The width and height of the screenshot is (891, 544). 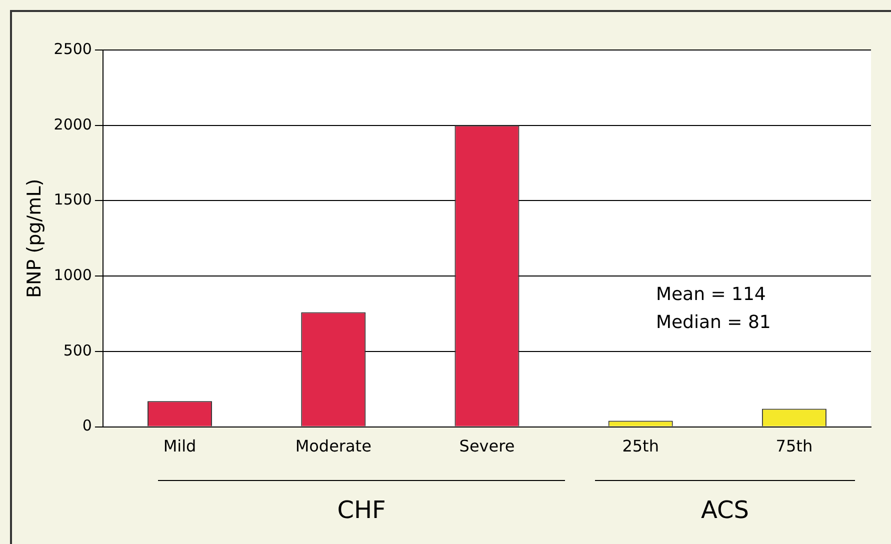 I want to click on x-tick-label: Moderate, so click(x=333, y=446).